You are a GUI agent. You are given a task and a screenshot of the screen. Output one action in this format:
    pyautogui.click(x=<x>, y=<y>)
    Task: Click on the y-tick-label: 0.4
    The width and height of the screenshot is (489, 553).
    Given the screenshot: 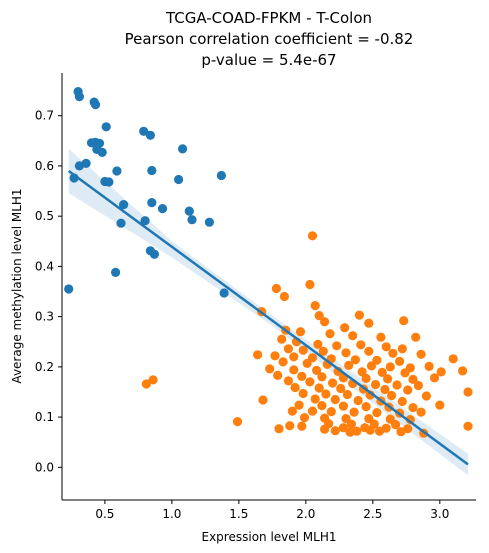 What is the action you would take?
    pyautogui.click(x=44, y=266)
    